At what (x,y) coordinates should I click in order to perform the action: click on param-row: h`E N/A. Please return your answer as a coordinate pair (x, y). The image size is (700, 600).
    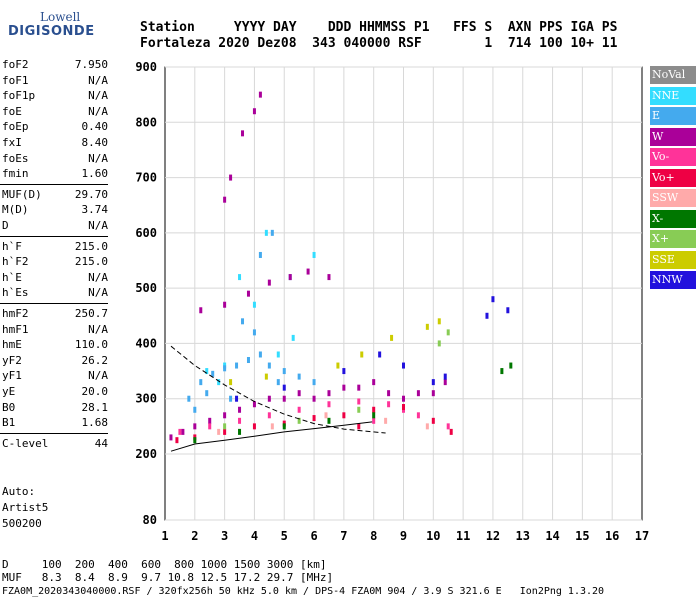
    Looking at the image, I should click on (55, 278).